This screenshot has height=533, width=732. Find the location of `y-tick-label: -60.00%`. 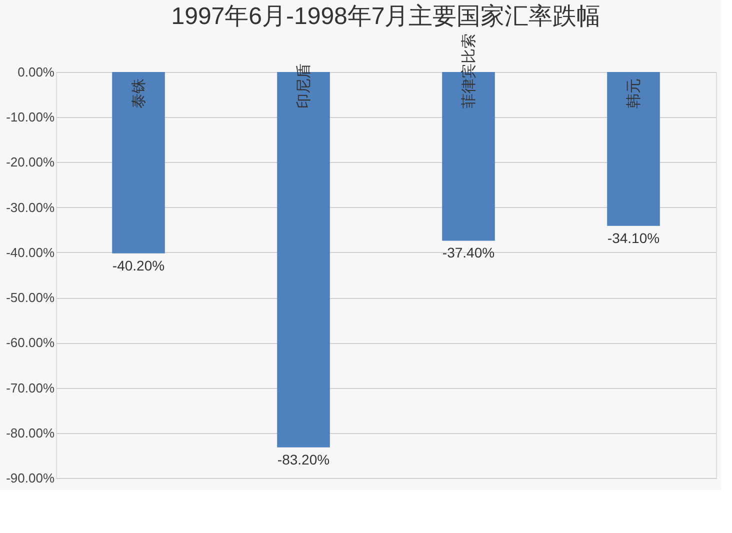

y-tick-label: -60.00% is located at coordinates (30, 342).